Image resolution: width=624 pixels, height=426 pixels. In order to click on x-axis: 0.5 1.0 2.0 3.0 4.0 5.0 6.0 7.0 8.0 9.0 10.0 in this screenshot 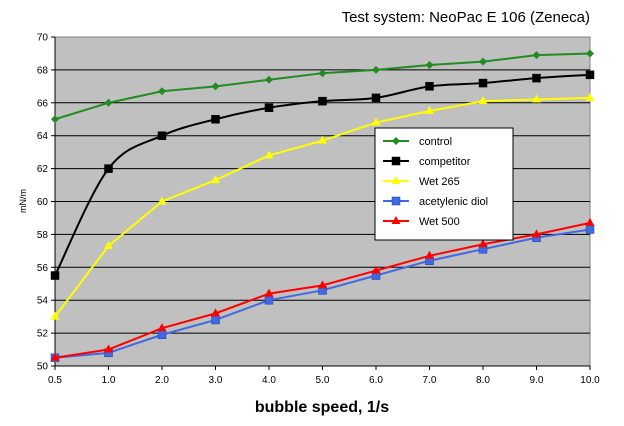, I will do `click(324, 375)`.